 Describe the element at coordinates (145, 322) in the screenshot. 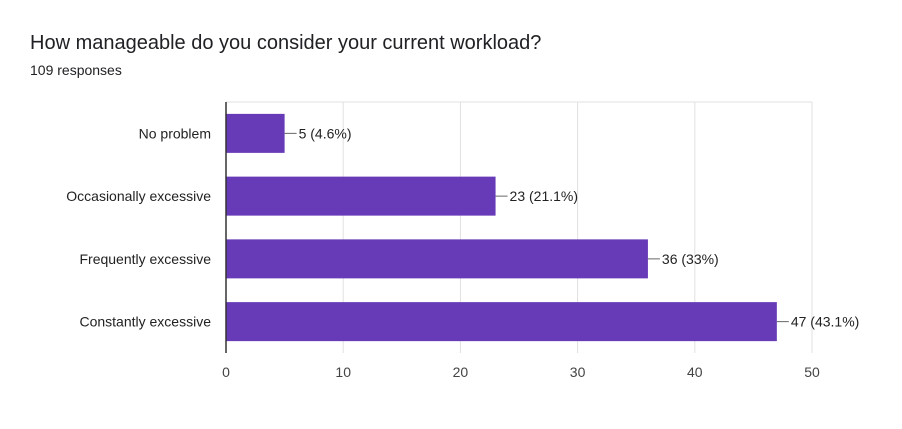

I see `category-label: Constantly excessive` at that location.